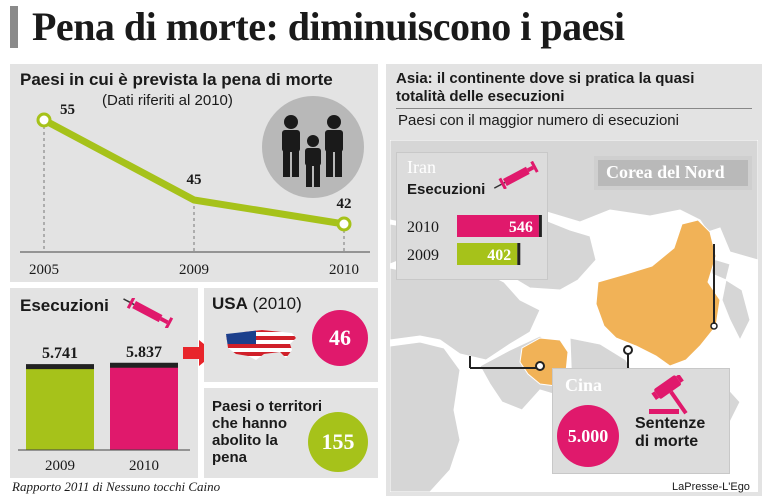  Describe the element at coordinates (446, 189) in the screenshot. I see `iran-exec-label: Esecuzioni` at that location.